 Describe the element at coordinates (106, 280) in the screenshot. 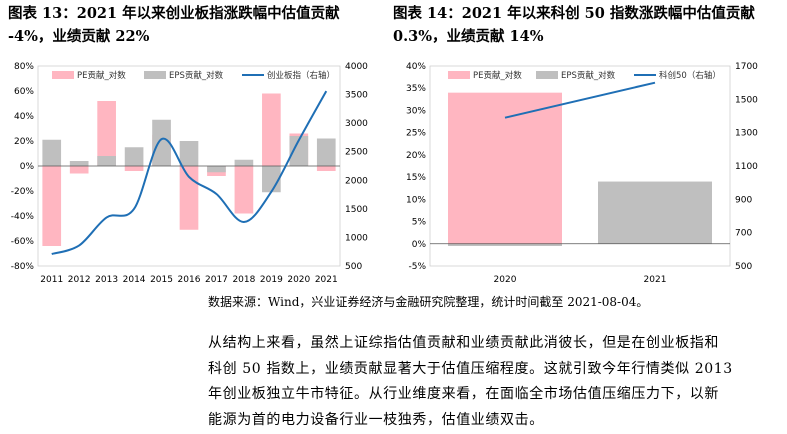

I see `x-tick-label: 2013` at that location.